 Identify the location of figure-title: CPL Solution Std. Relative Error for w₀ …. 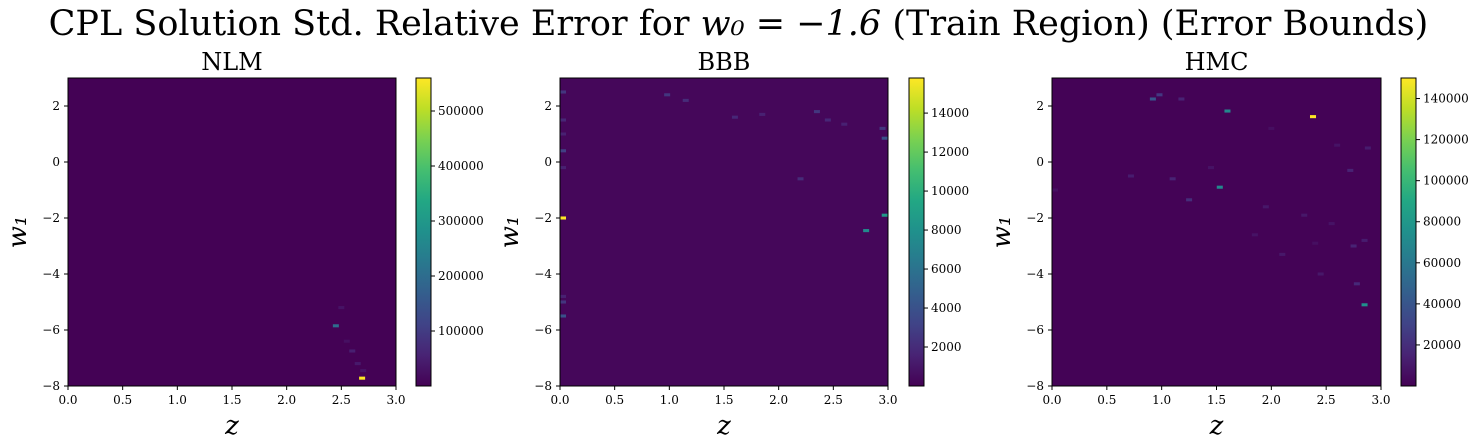
(738, 24).